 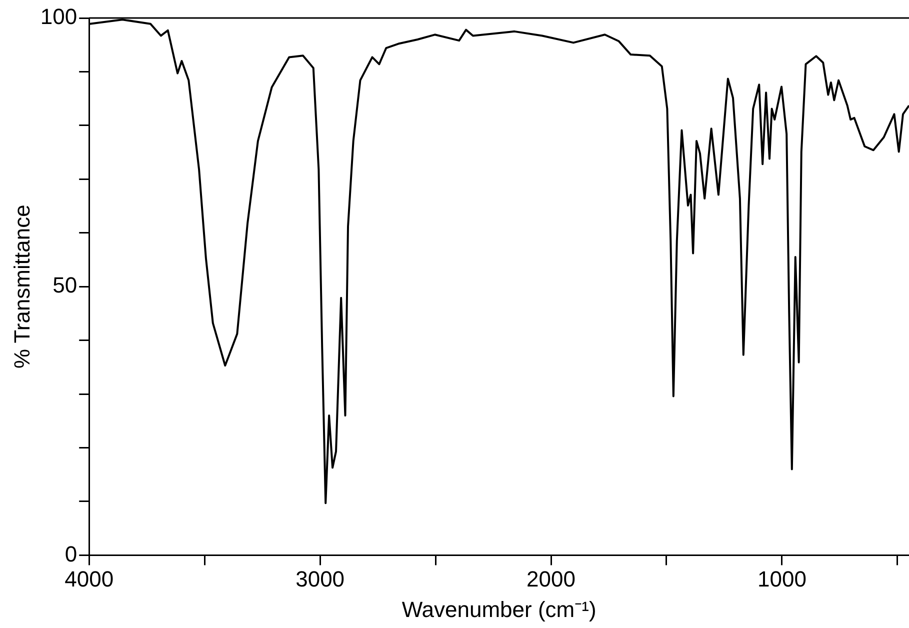 What do you see at coordinates (499, 609) in the screenshot?
I see `x-axis-title: Wavenumber (cm⁻¹)` at bounding box center [499, 609].